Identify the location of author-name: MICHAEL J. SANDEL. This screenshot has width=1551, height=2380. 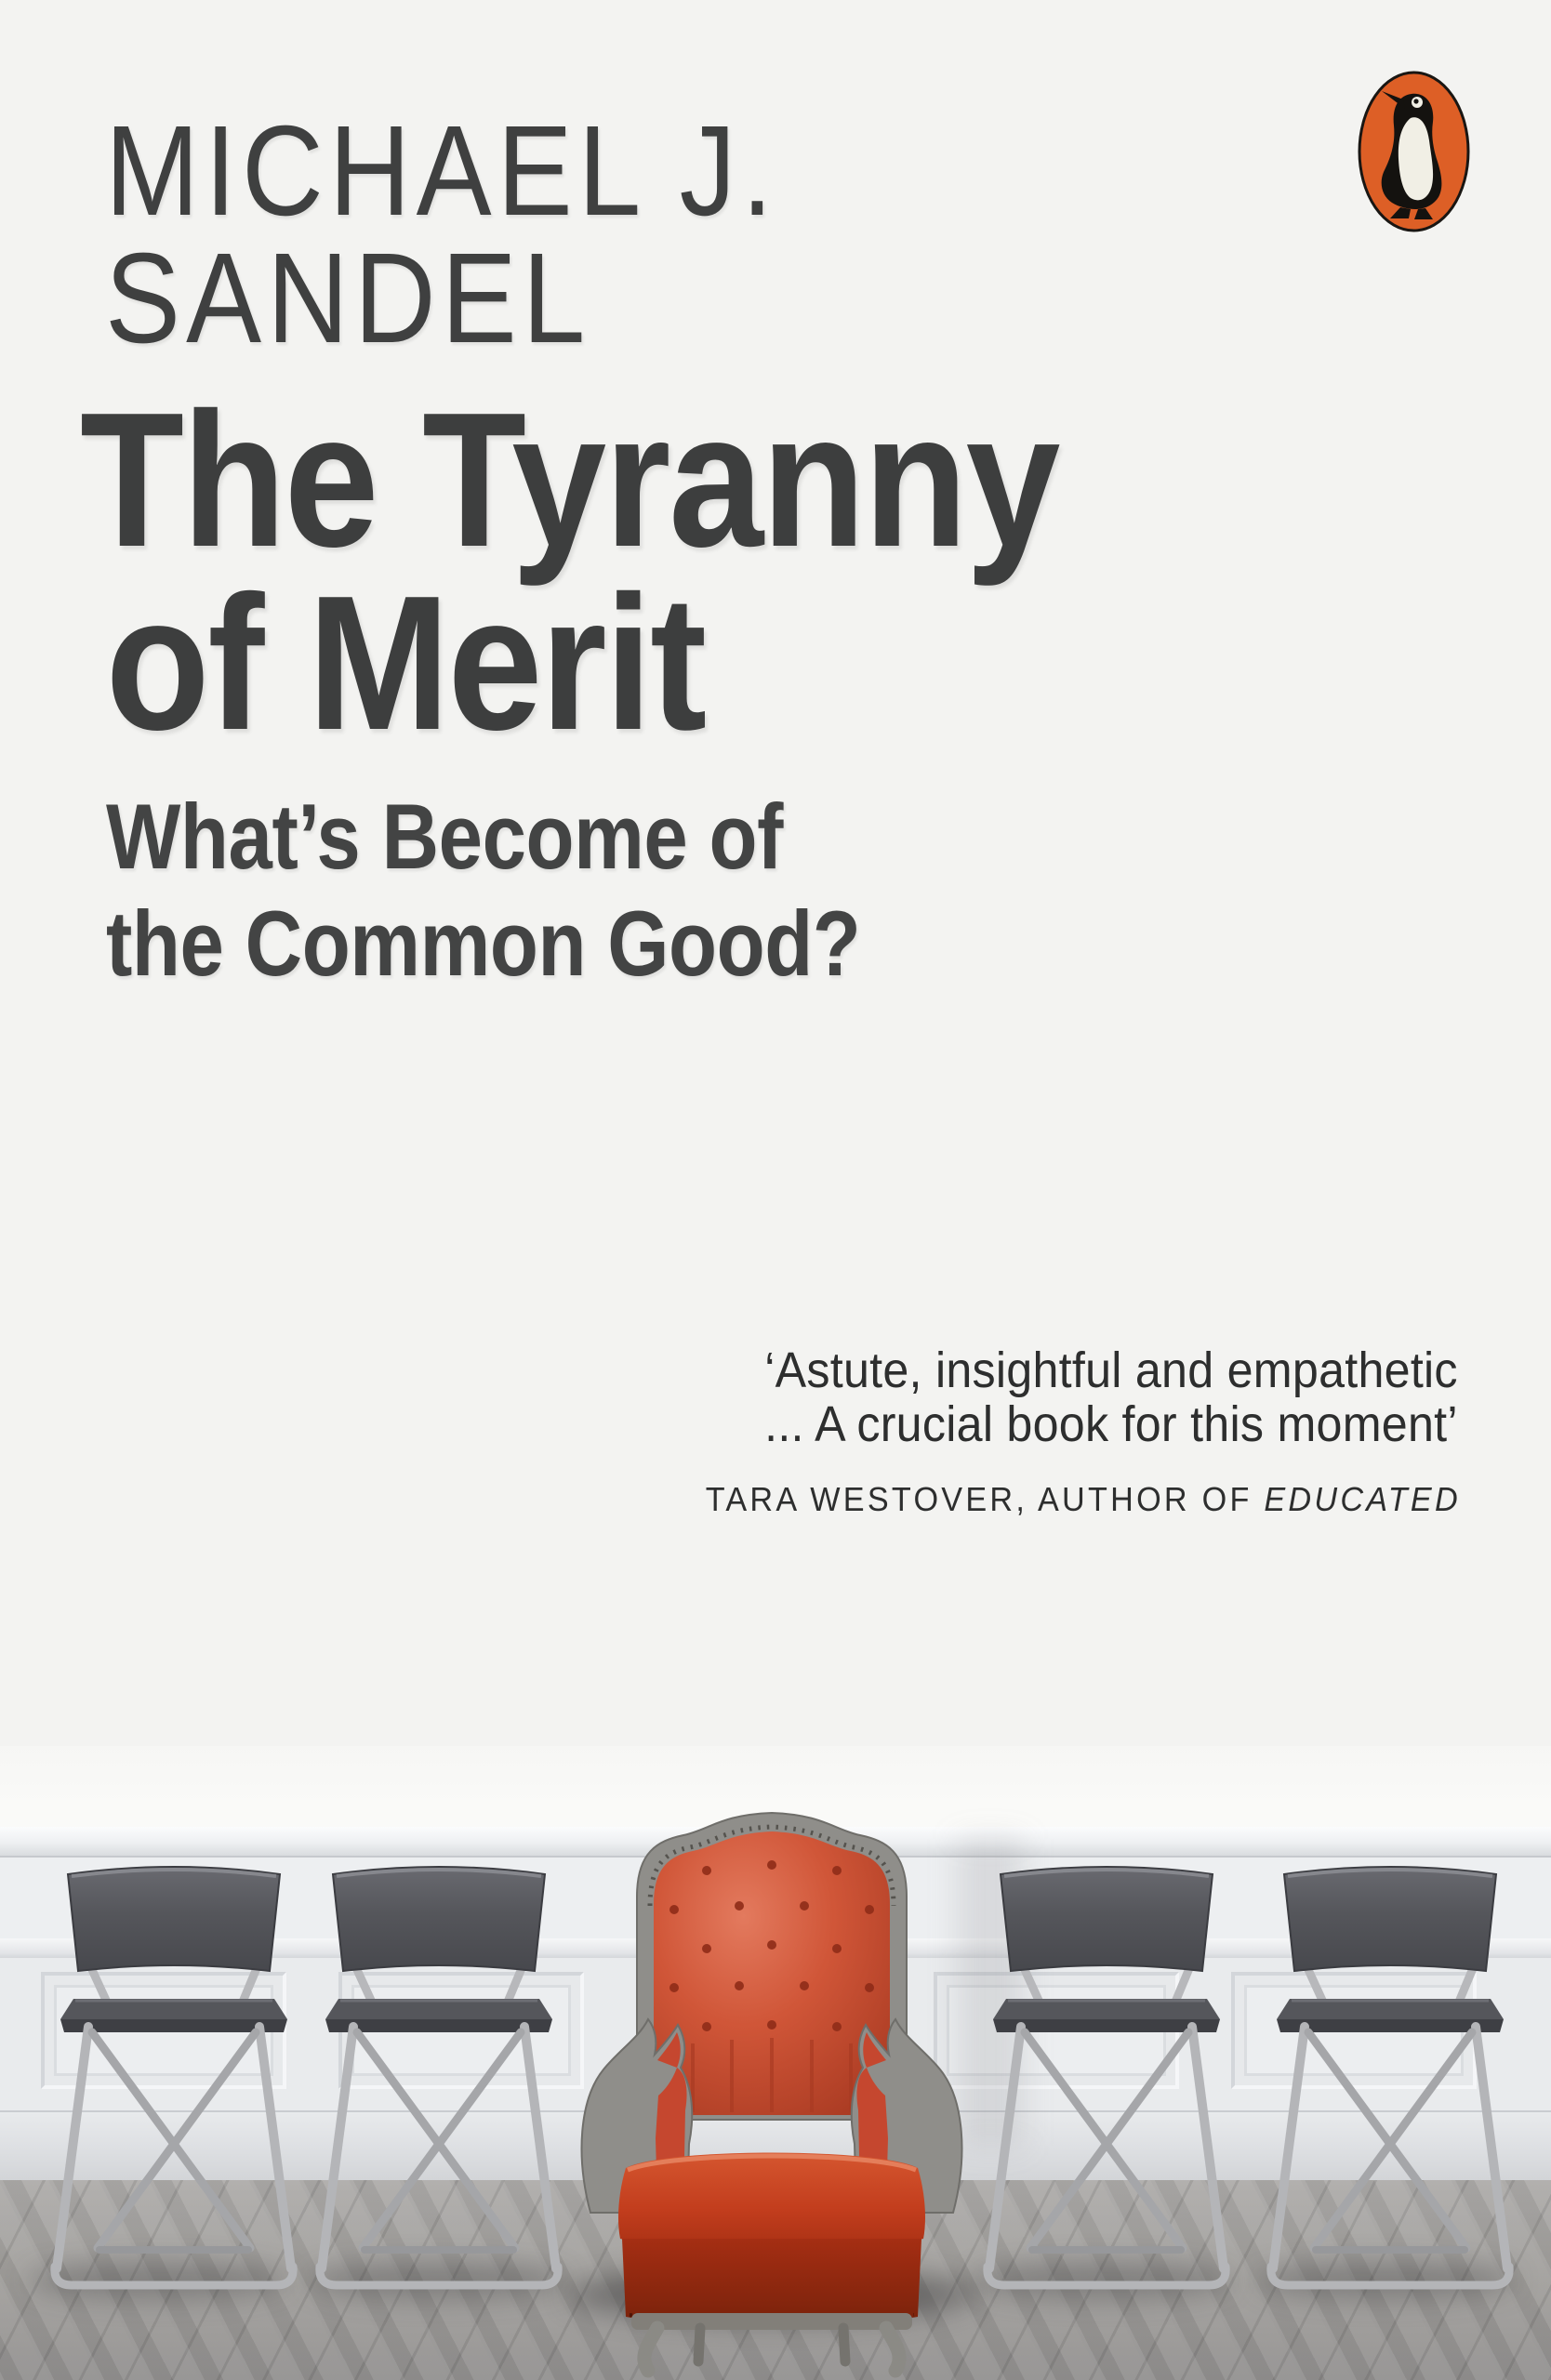
(442, 234).